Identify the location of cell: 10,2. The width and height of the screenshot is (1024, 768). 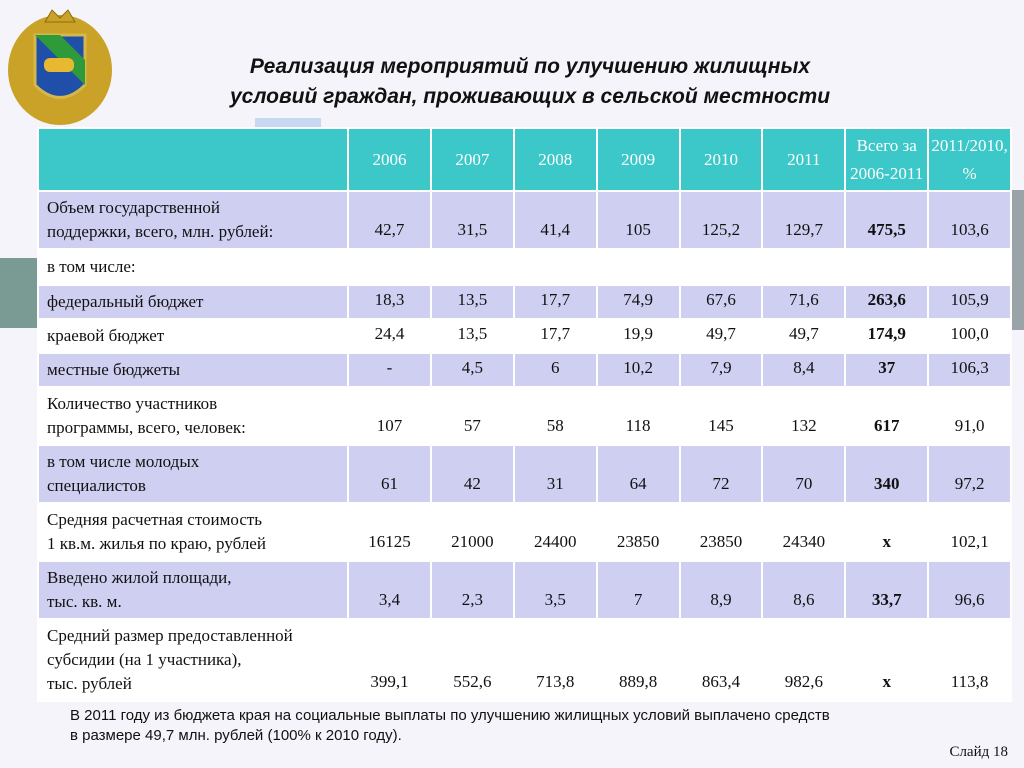
(638, 370).